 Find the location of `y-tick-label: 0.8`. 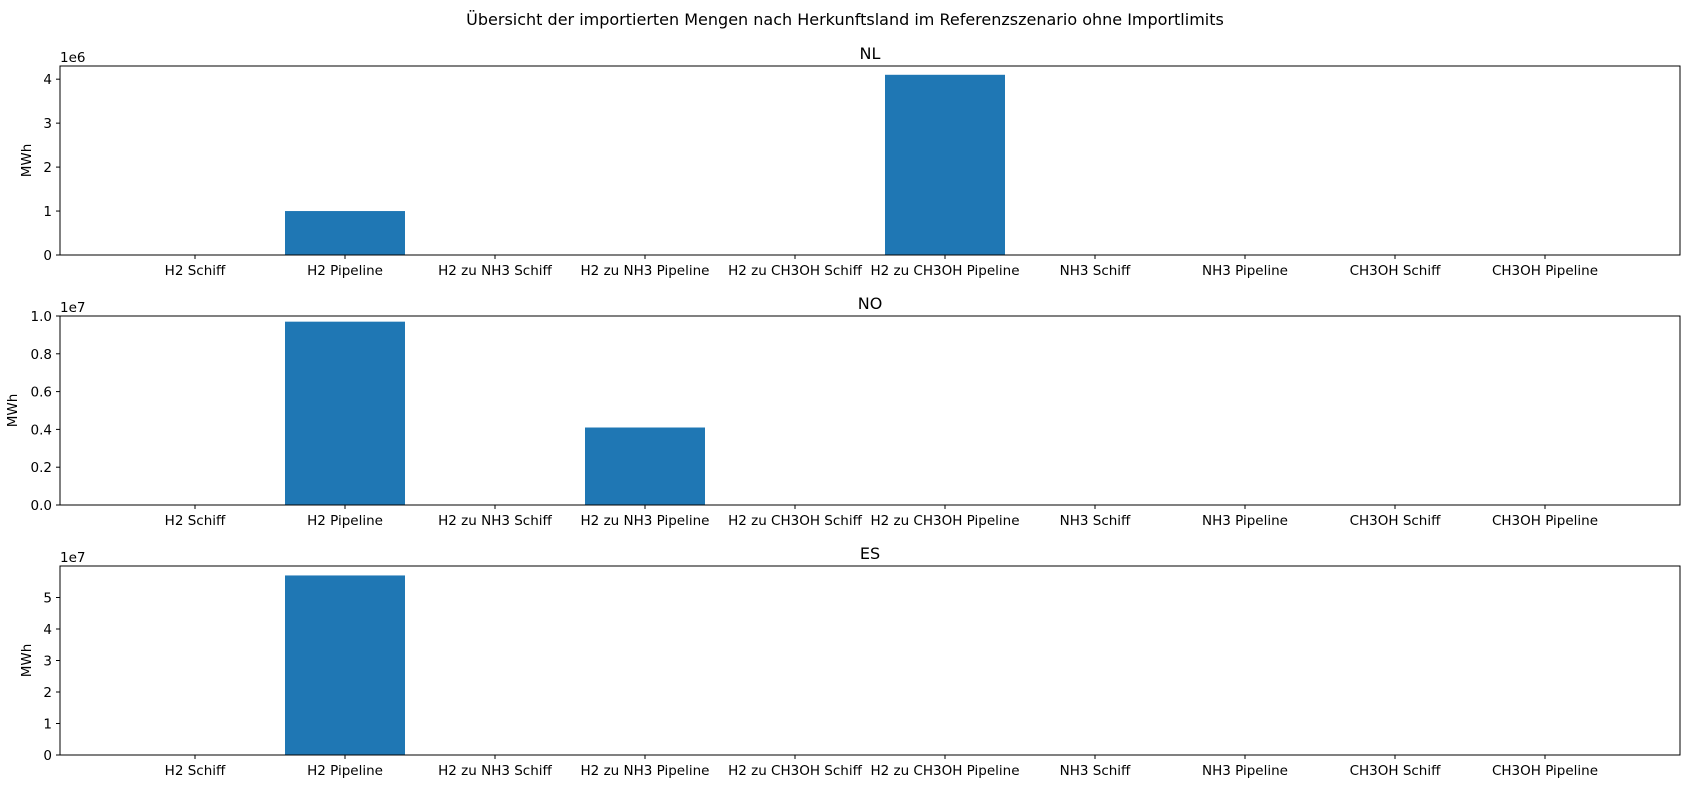

y-tick-label: 0.8 is located at coordinates (41, 355).